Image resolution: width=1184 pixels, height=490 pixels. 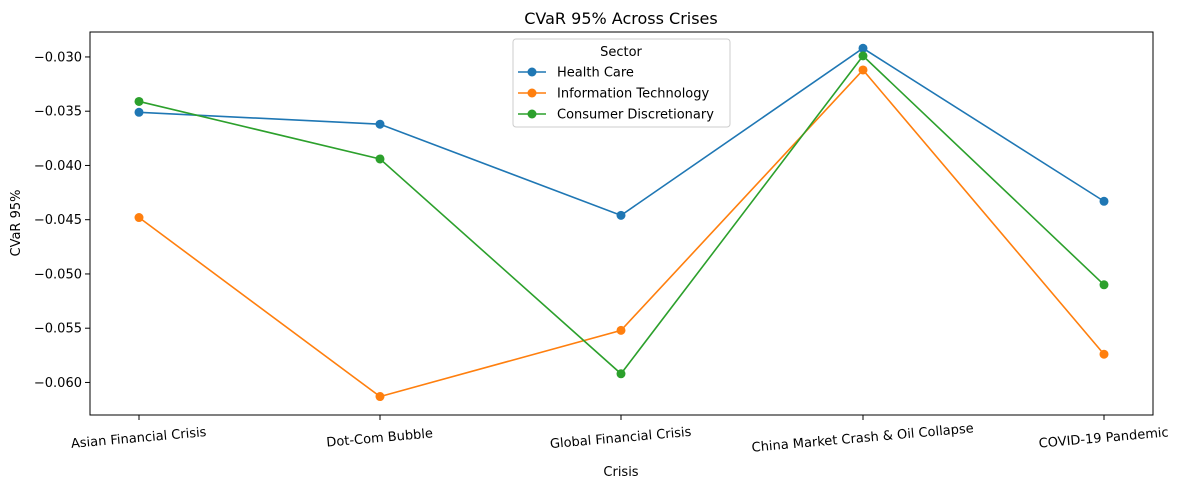 What do you see at coordinates (58, 383) in the screenshot?
I see `y-tick-label: −0.060` at bounding box center [58, 383].